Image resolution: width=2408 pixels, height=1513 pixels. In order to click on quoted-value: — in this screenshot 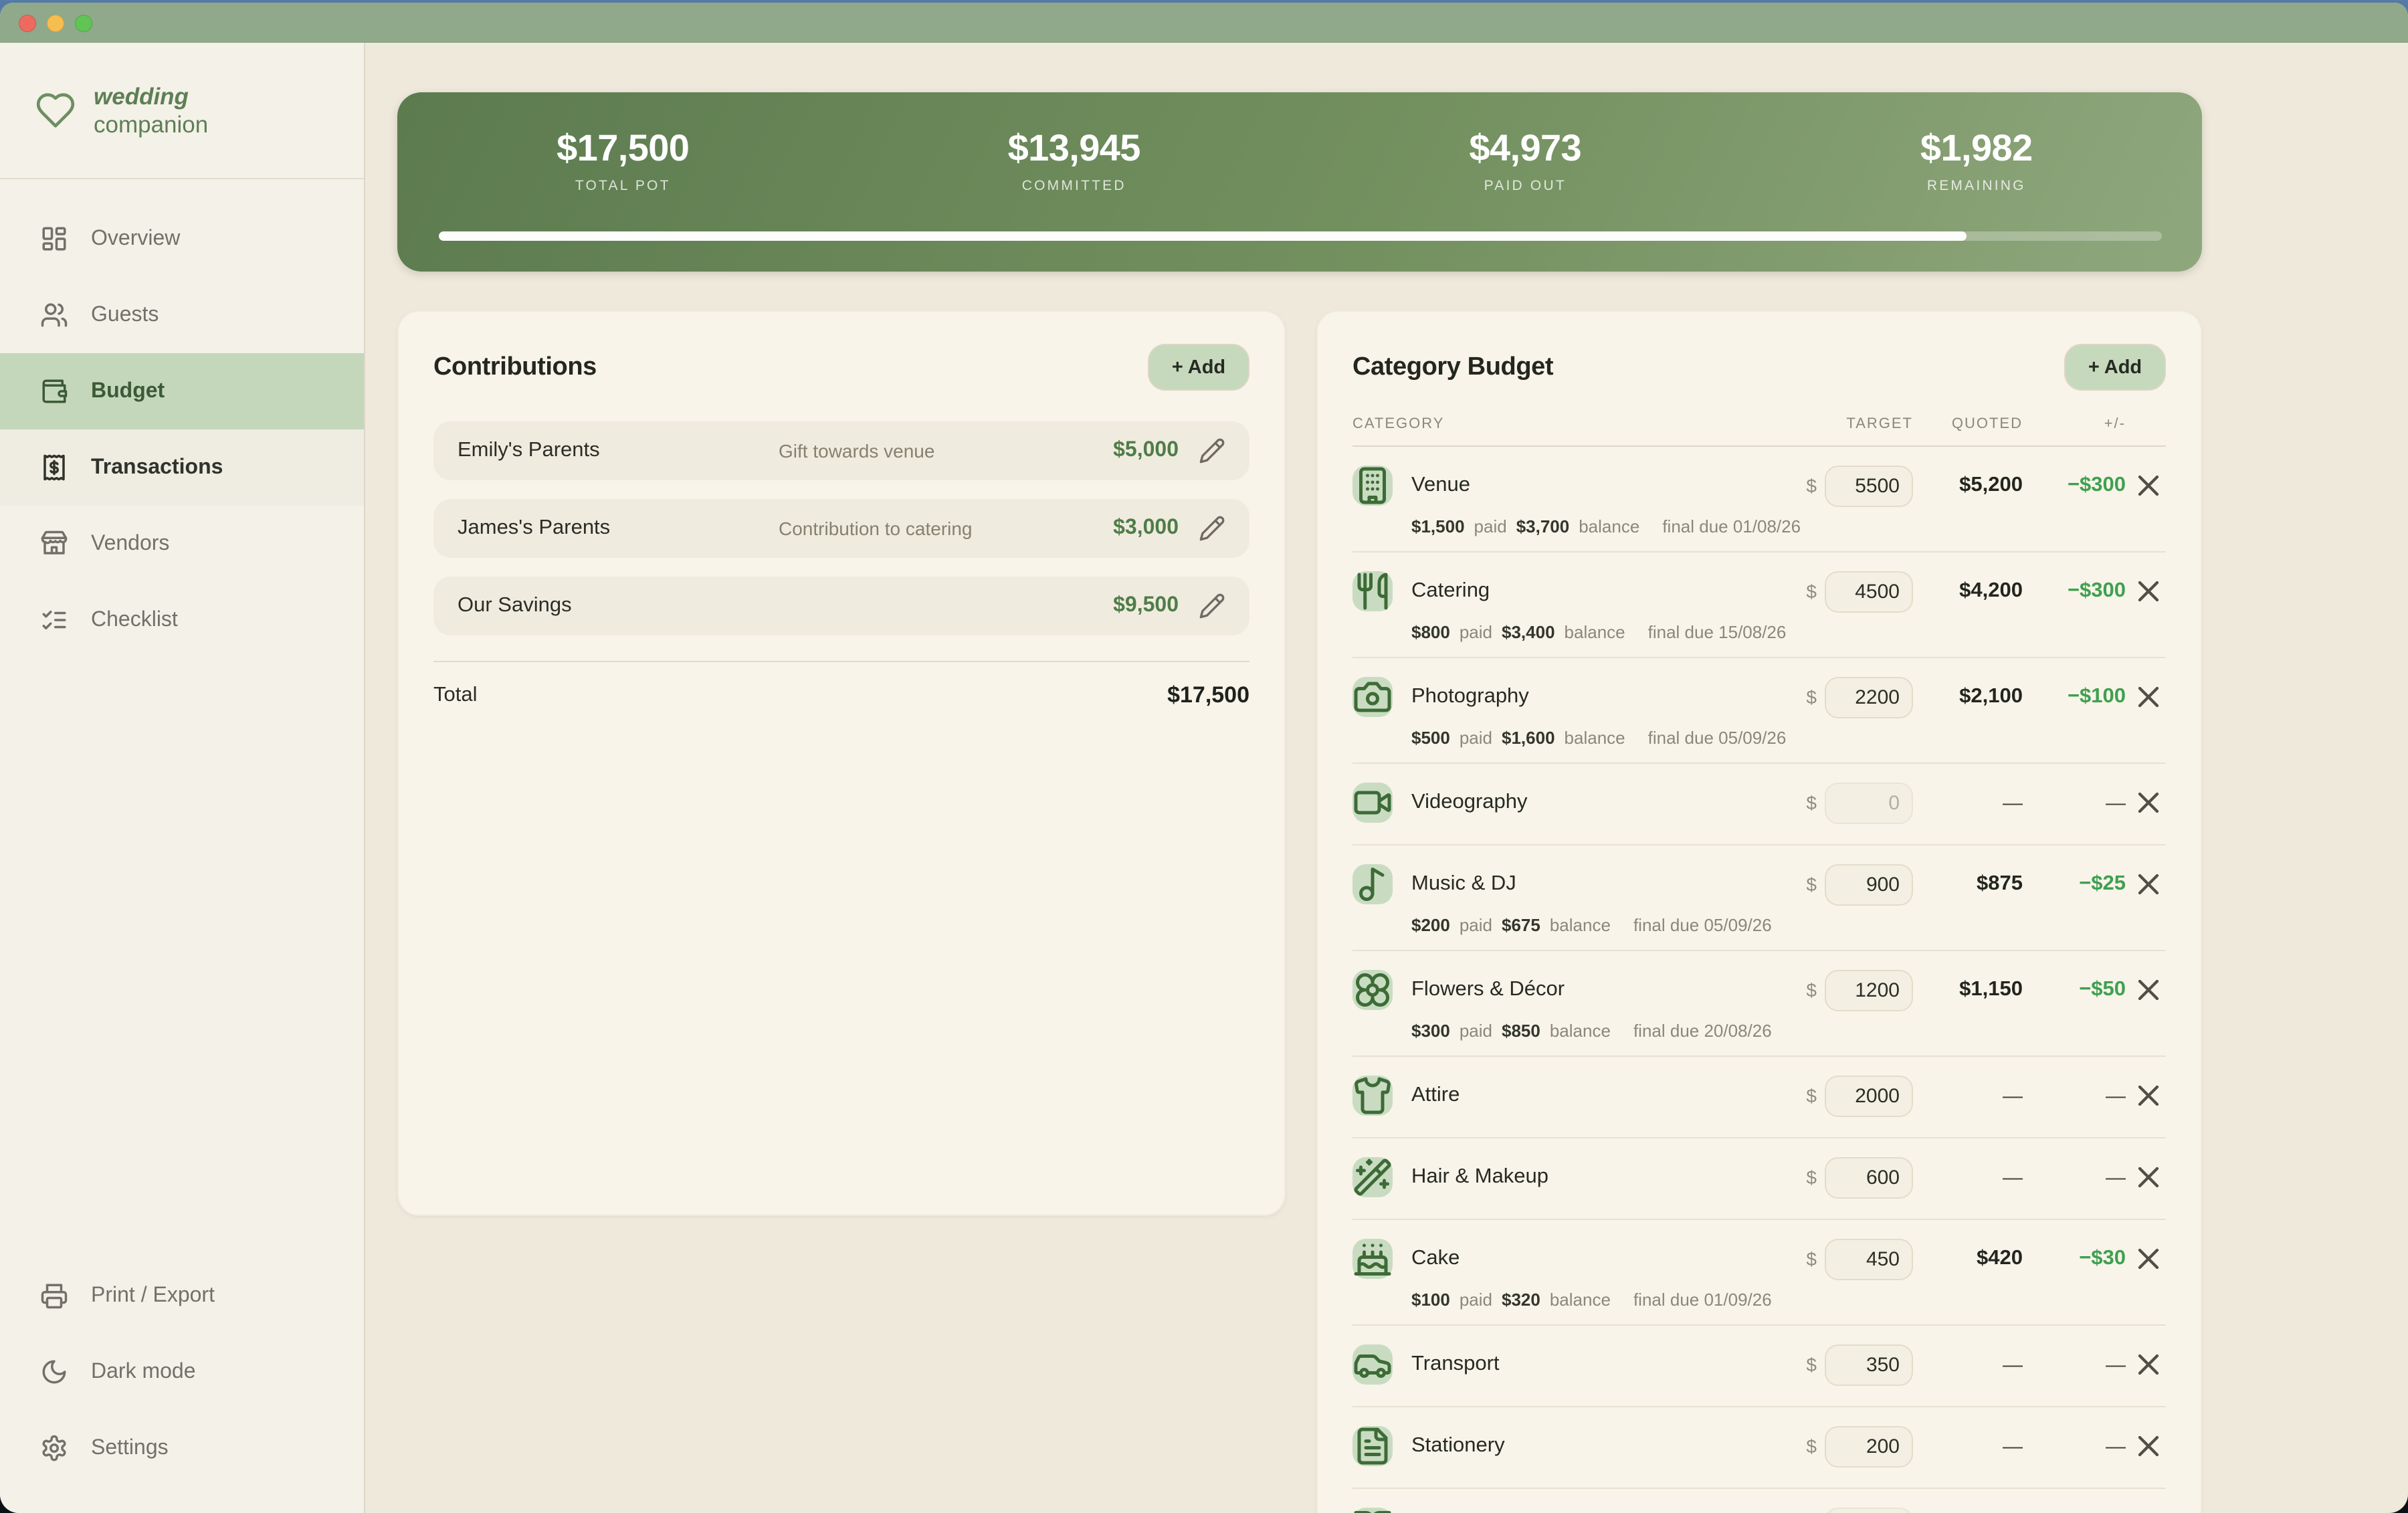, I will do `click(2013, 1095)`.